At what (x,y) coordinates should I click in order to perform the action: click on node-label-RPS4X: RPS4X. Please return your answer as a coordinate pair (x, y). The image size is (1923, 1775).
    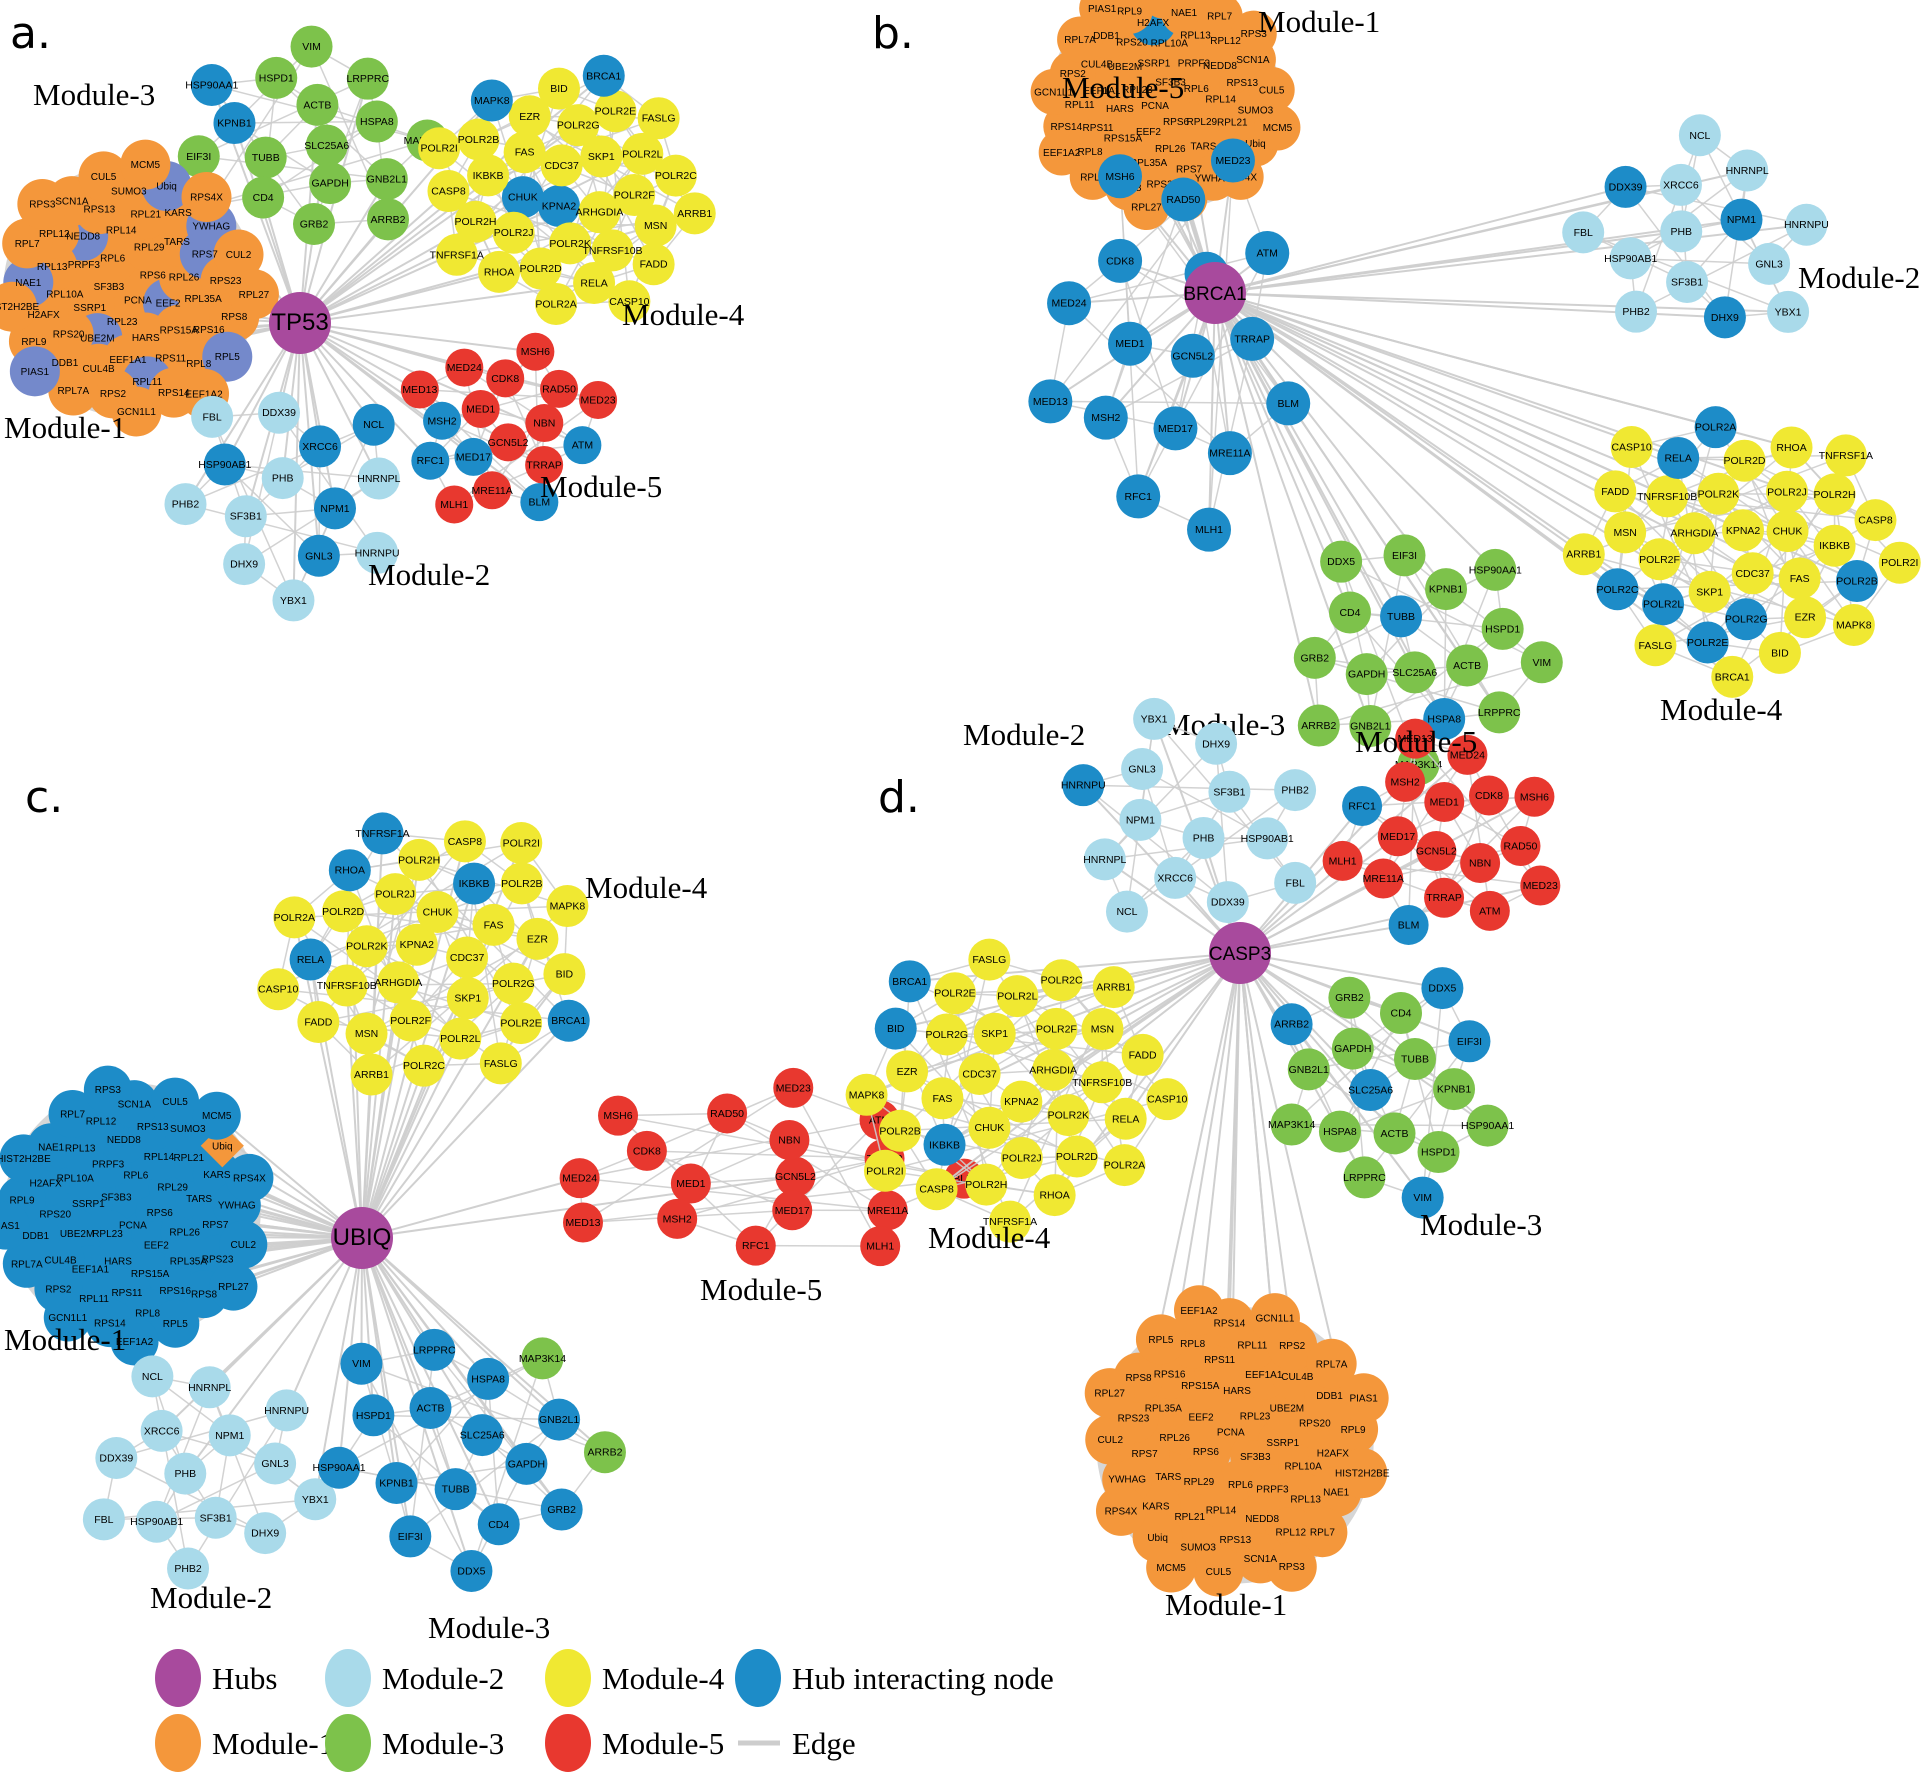
    Looking at the image, I should click on (1121, 1511).